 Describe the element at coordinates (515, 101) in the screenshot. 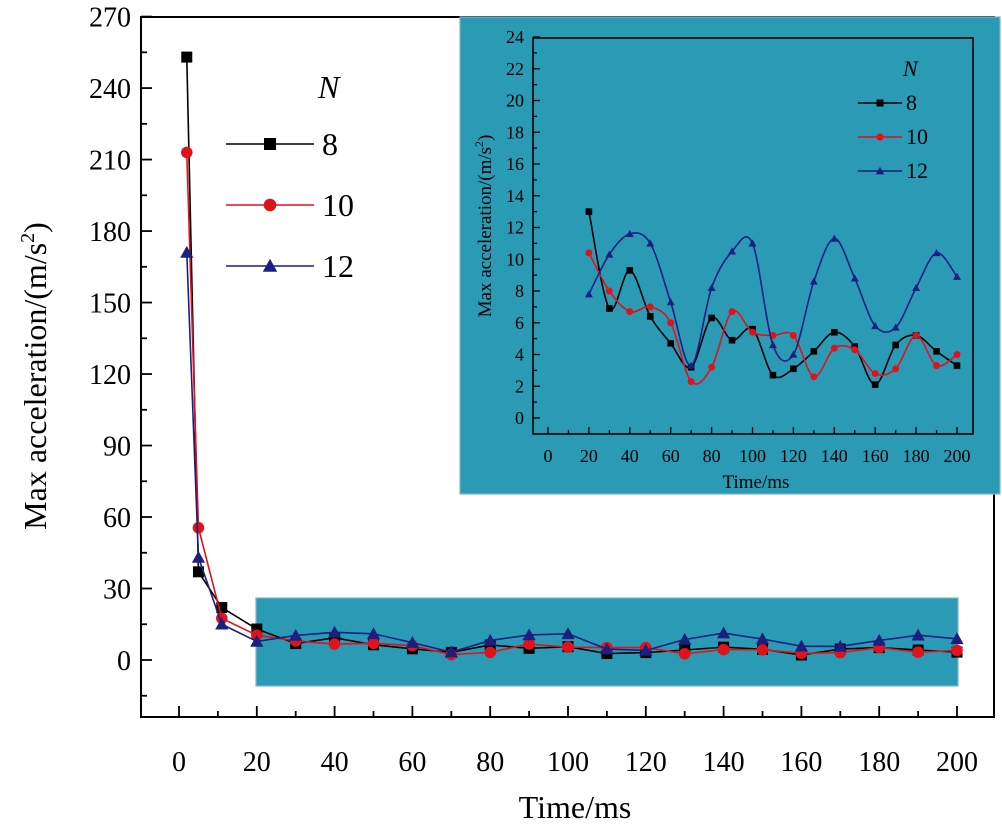

I see `inset-y-tick-label: 20` at that location.